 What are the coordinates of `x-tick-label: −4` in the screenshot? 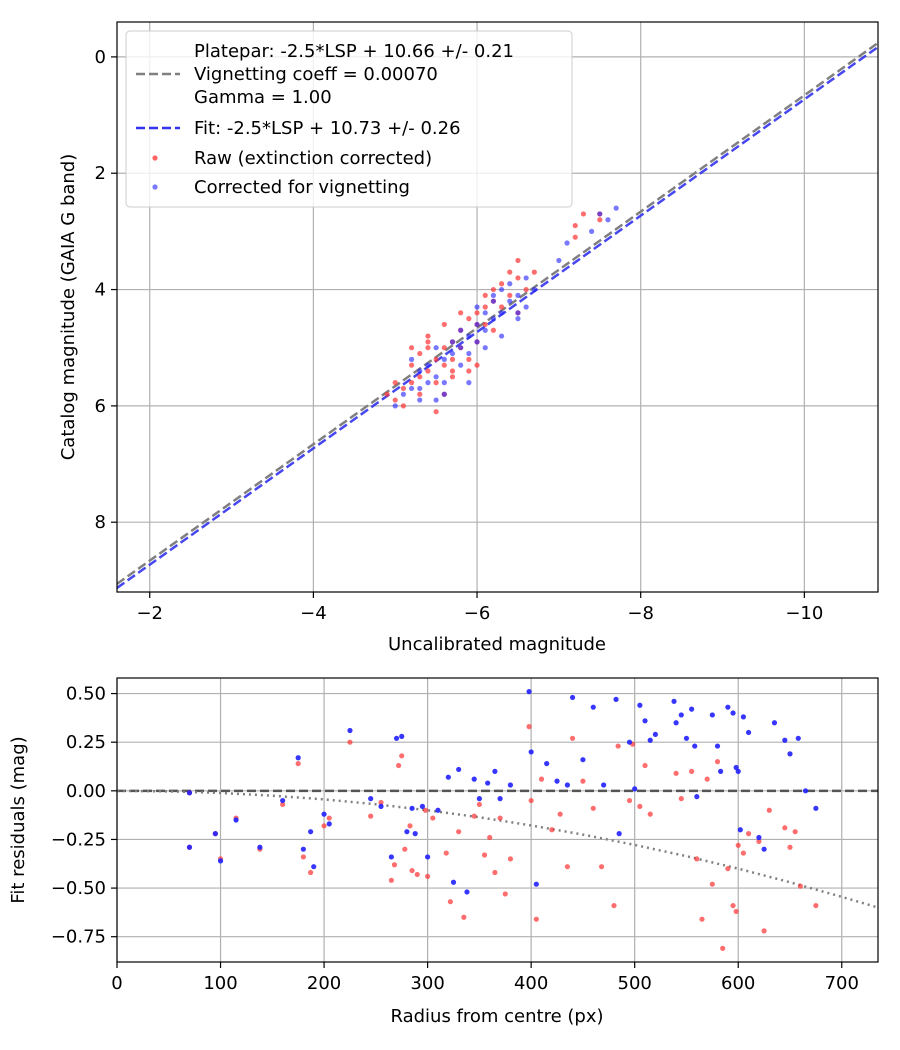 It's located at (313, 613).